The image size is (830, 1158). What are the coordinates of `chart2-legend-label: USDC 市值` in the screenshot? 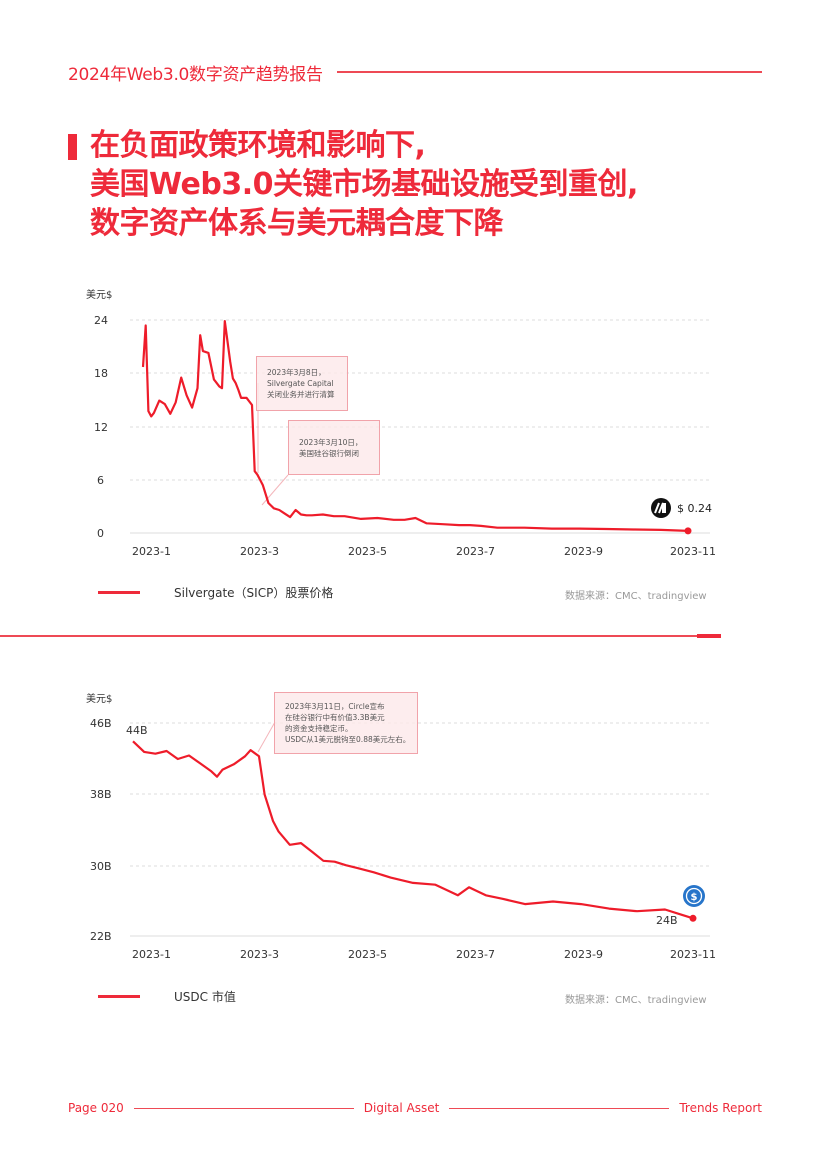 It's located at (205, 997).